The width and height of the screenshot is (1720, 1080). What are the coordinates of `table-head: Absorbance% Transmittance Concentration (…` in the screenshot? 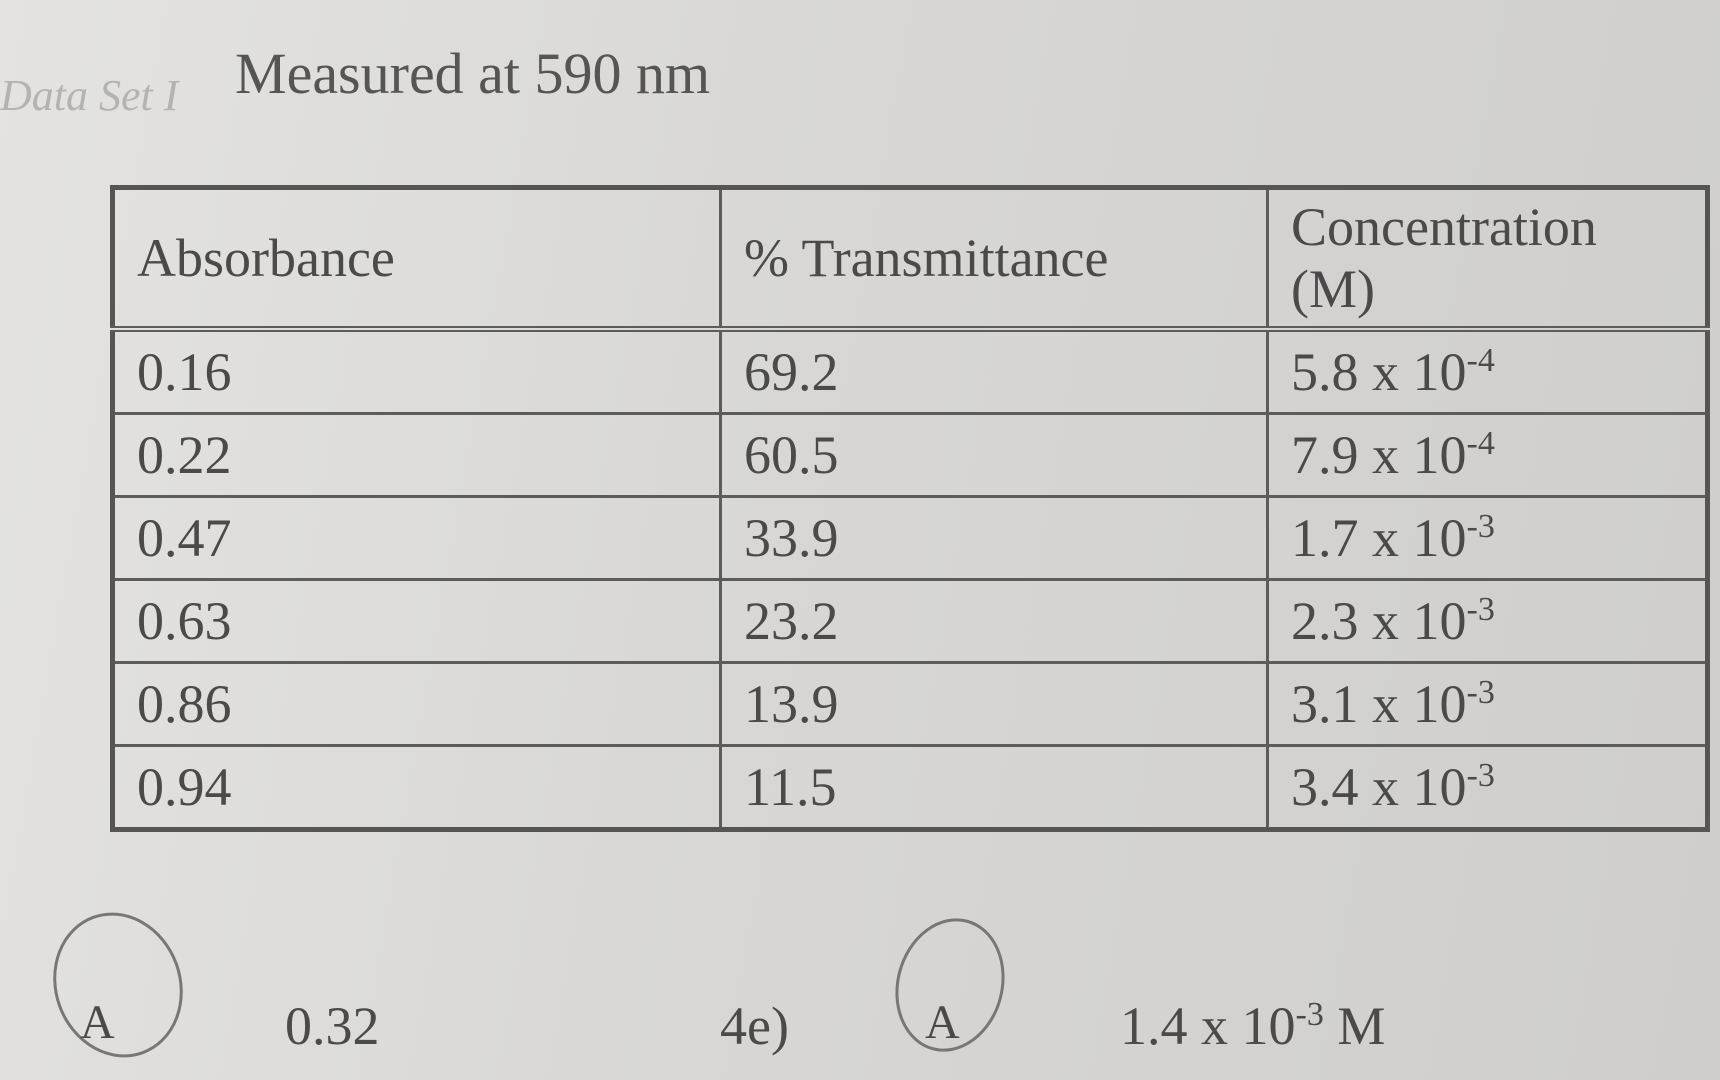 It's located at (910, 259).